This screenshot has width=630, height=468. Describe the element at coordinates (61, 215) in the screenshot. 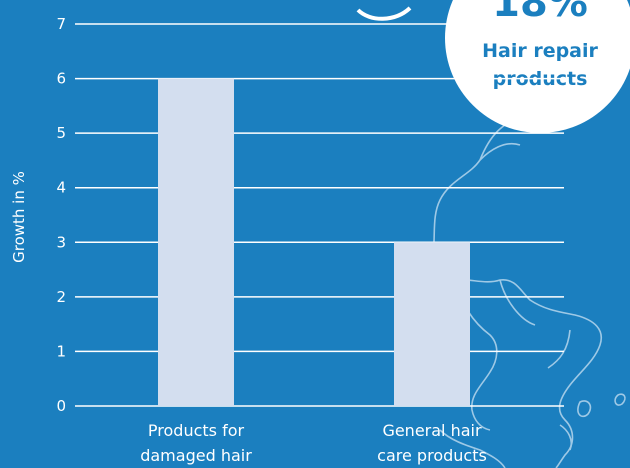

I see `y-axis-ticks: 0 1 2 3 4 5 6 7` at that location.